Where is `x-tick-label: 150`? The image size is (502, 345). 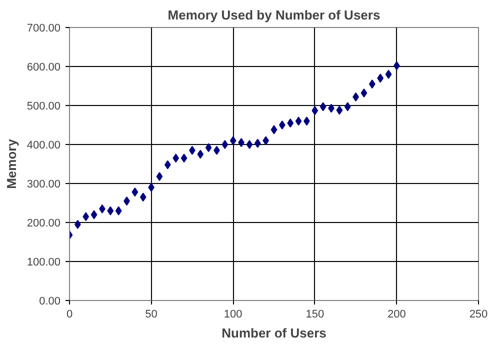 x-tick-label: 150 is located at coordinates (315, 314).